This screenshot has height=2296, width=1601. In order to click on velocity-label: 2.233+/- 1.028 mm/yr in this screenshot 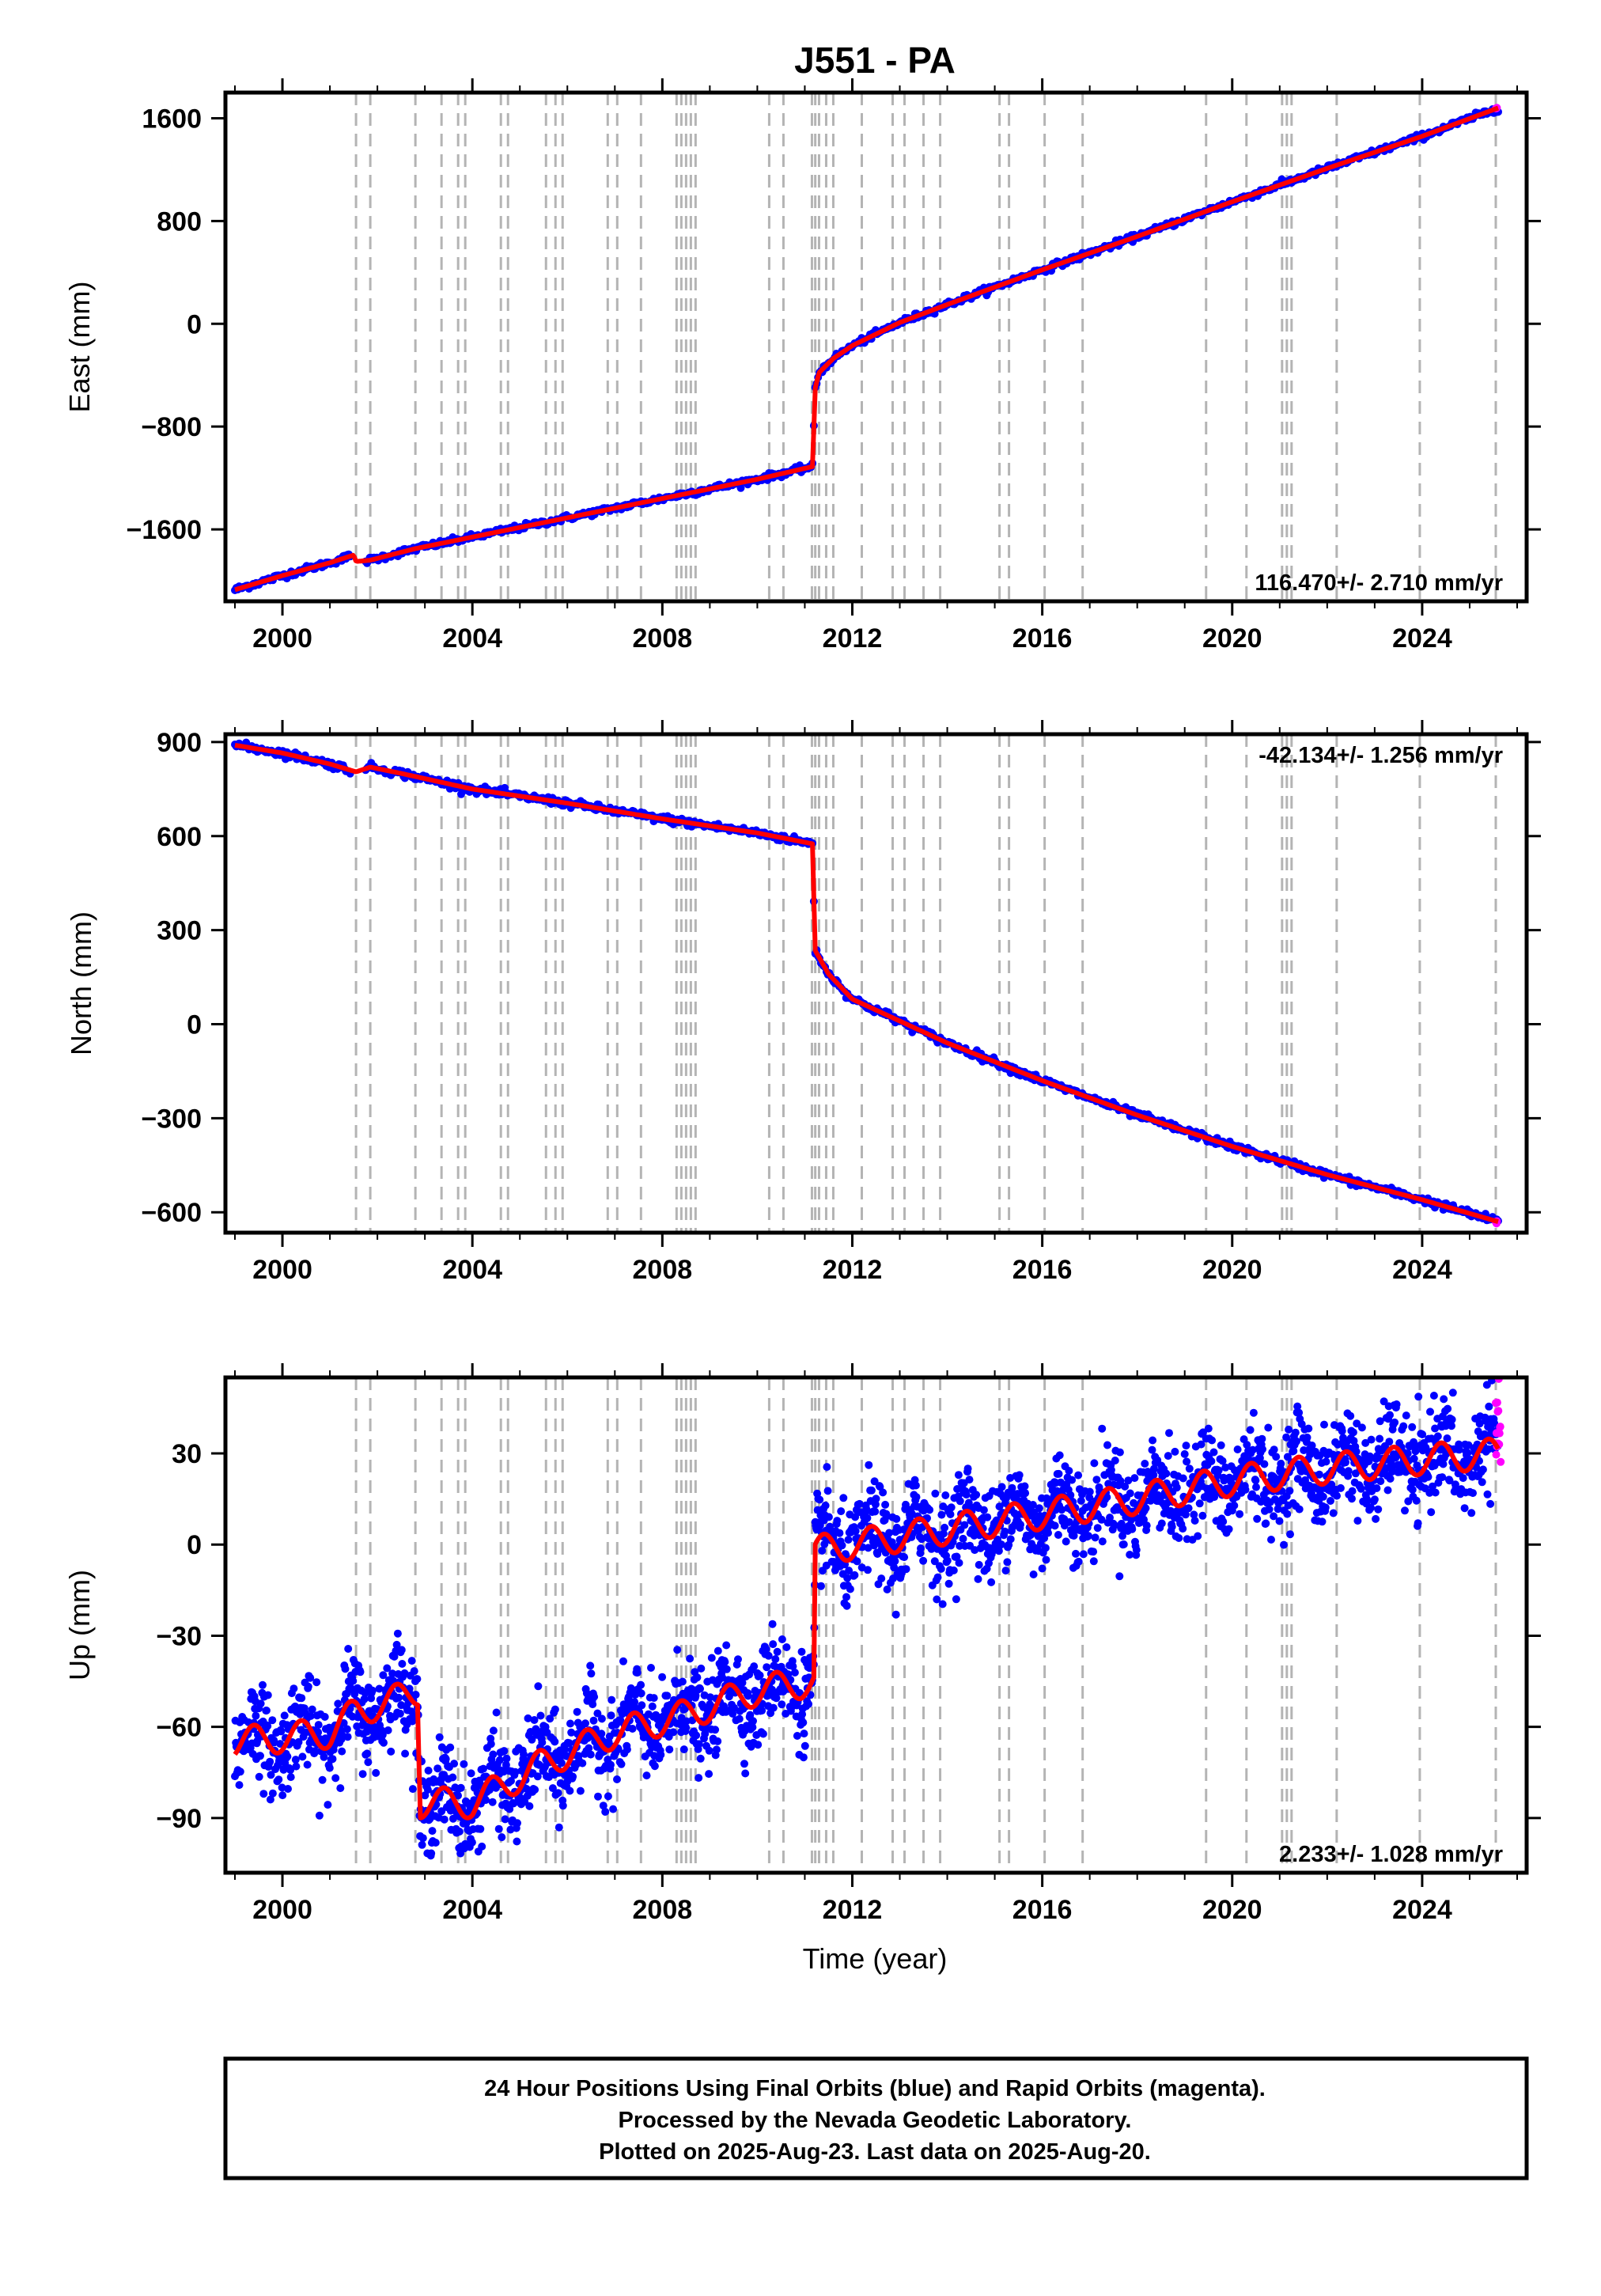, I will do `click(1391, 1855)`.